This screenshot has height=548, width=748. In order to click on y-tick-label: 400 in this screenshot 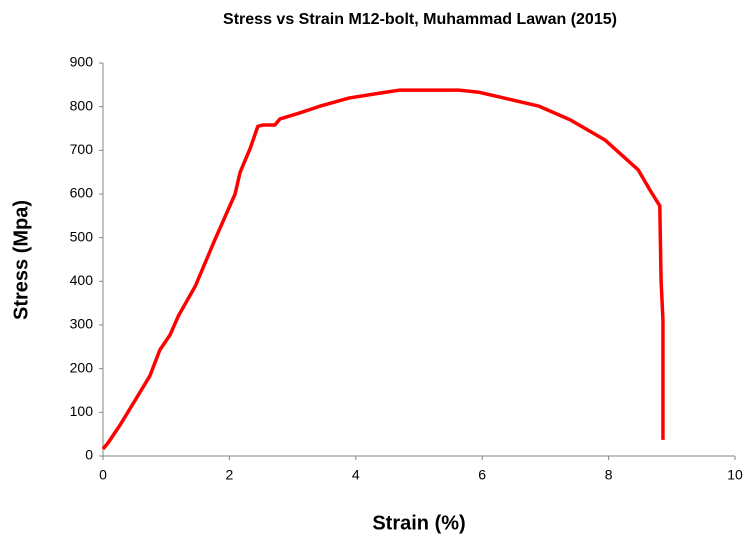, I will do `click(82, 280)`.